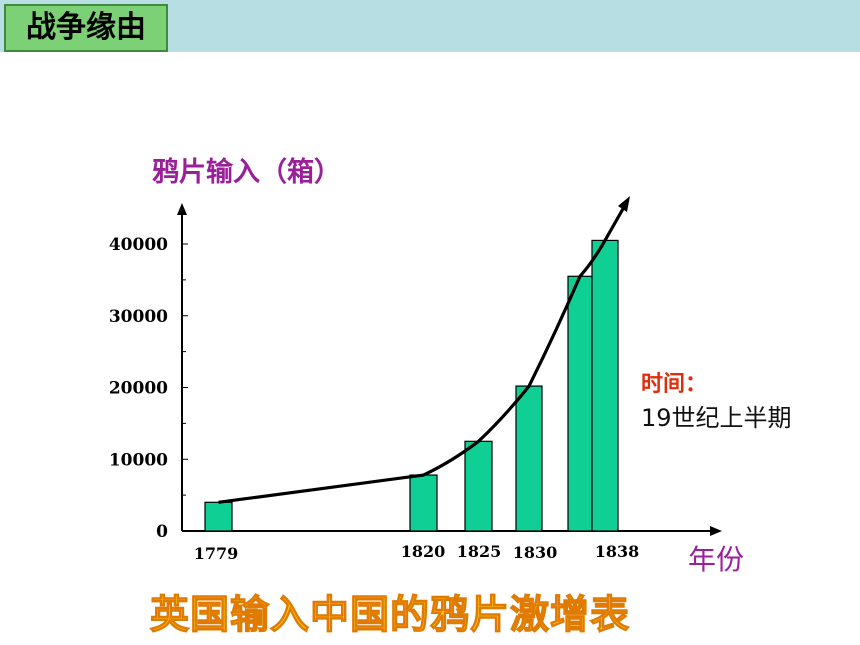 The image size is (860, 645). Describe the element at coordinates (389, 615) in the screenshot. I see `chart-title: 英国输入中国的鸦片激增表` at that location.